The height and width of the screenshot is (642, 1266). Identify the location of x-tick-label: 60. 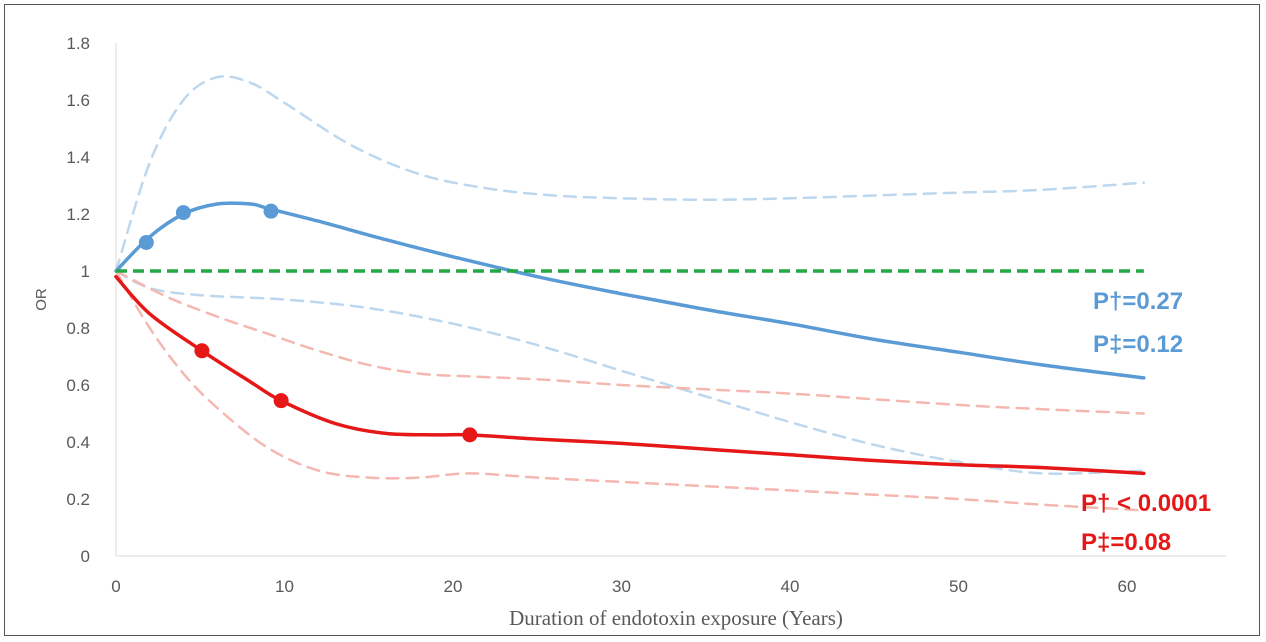
(1127, 586).